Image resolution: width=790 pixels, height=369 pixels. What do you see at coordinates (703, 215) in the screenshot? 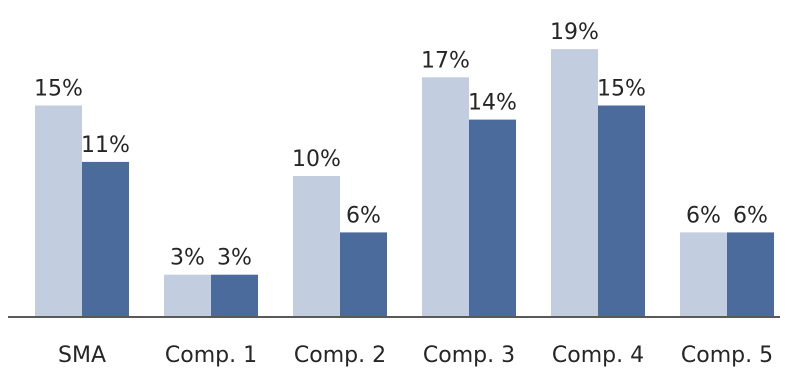
I see `data-label-s1-comp-5: 6%` at bounding box center [703, 215].